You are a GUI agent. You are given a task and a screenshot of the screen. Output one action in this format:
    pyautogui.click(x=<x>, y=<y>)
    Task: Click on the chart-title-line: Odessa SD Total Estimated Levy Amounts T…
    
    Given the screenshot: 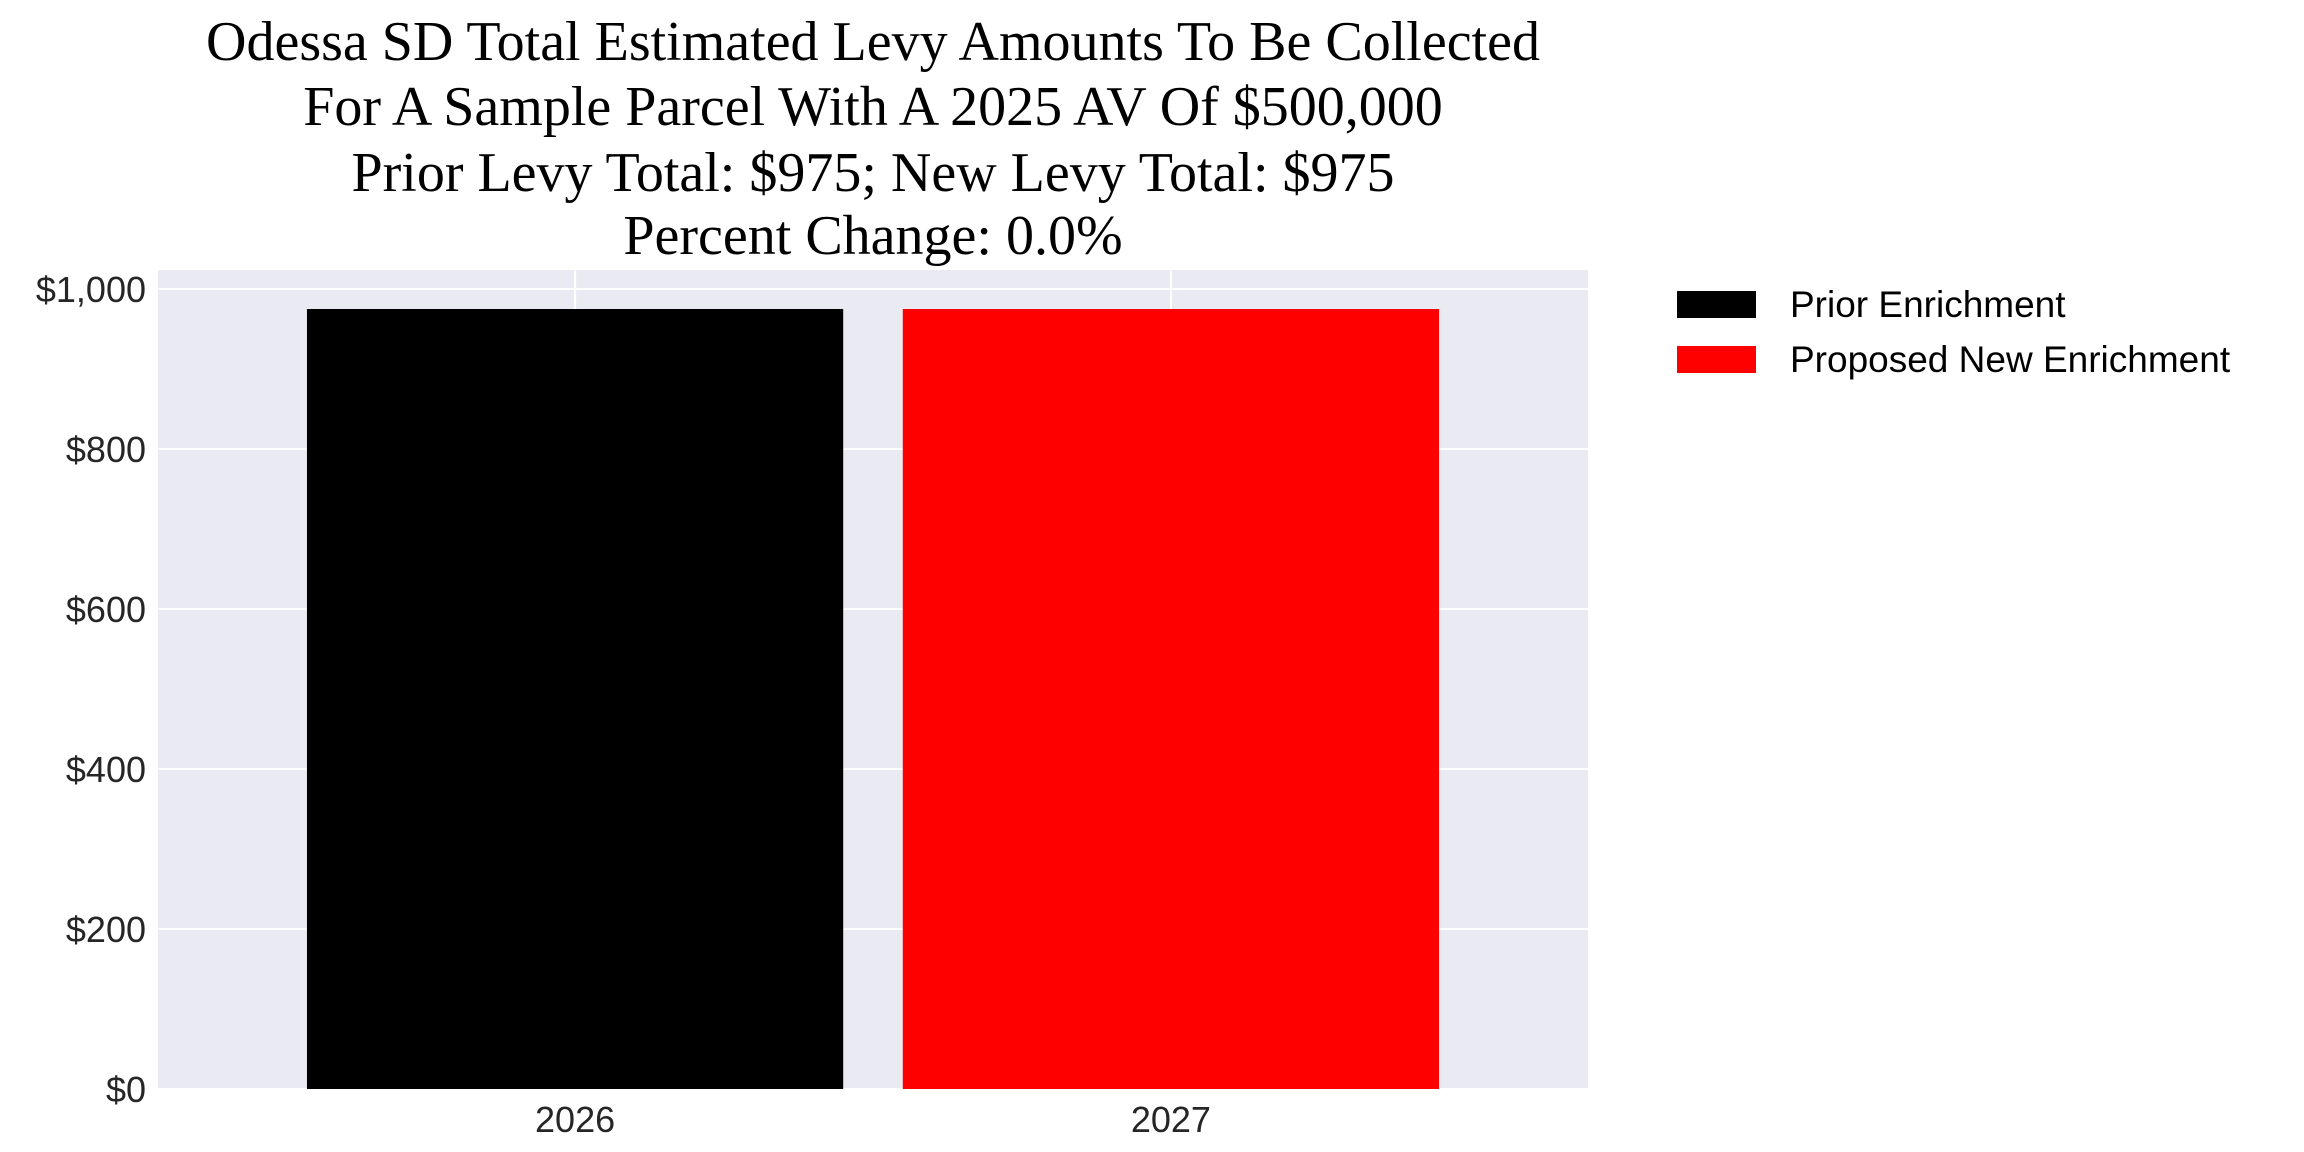 What is the action you would take?
    pyautogui.click(x=873, y=42)
    